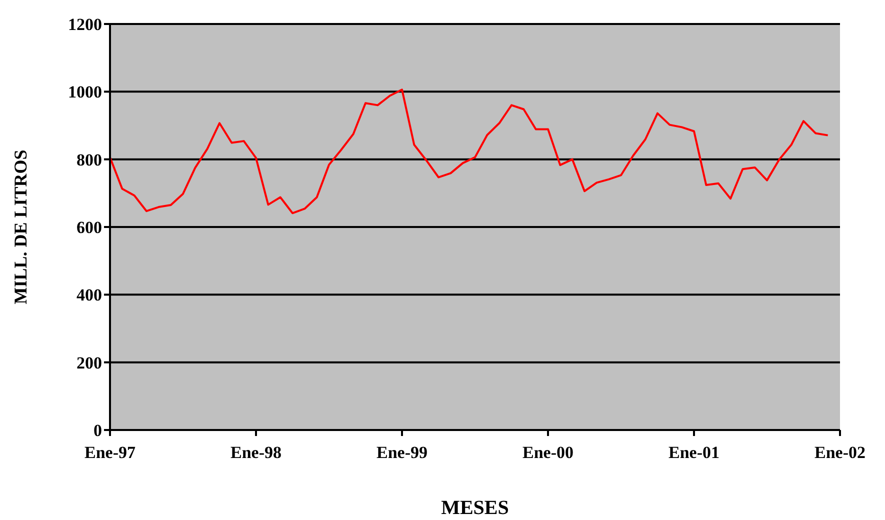 The height and width of the screenshot is (520, 885). What do you see at coordinates (89, 160) in the screenshot?
I see `y-tick-label: 800` at bounding box center [89, 160].